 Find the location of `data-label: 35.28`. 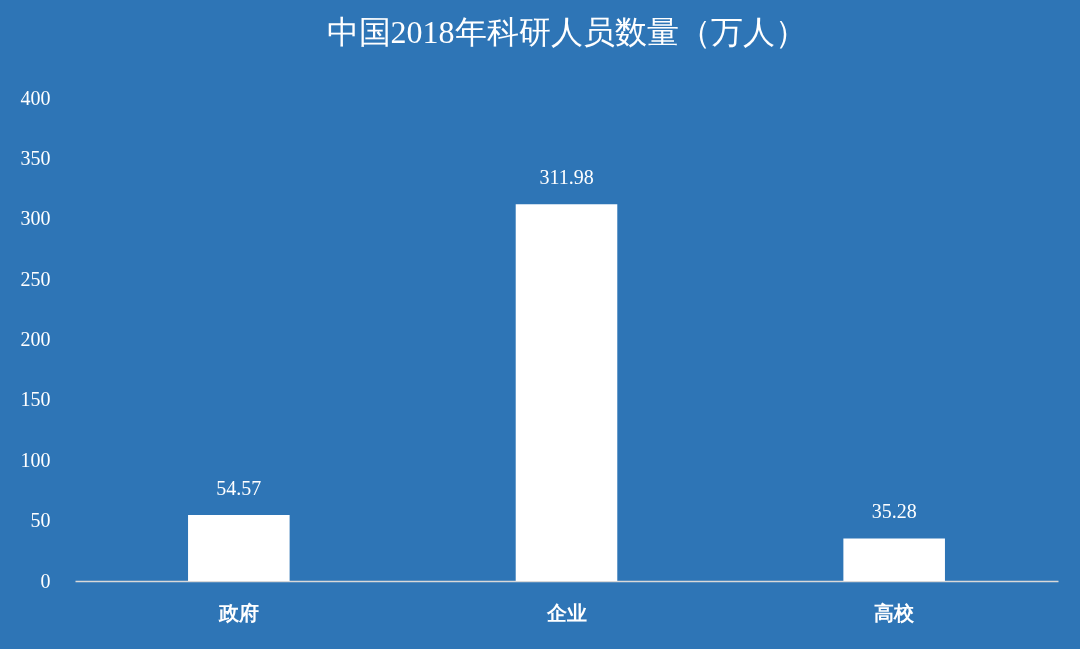

data-label: 35.28 is located at coordinates (894, 511).